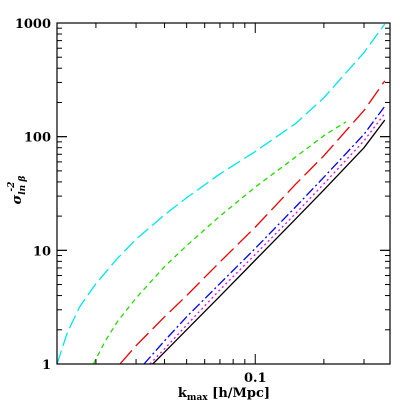 The width and height of the screenshot is (407, 407). Describe the element at coordinates (23, 185) in the screenshot. I see `y-axis-label-subscript: ln β` at that location.